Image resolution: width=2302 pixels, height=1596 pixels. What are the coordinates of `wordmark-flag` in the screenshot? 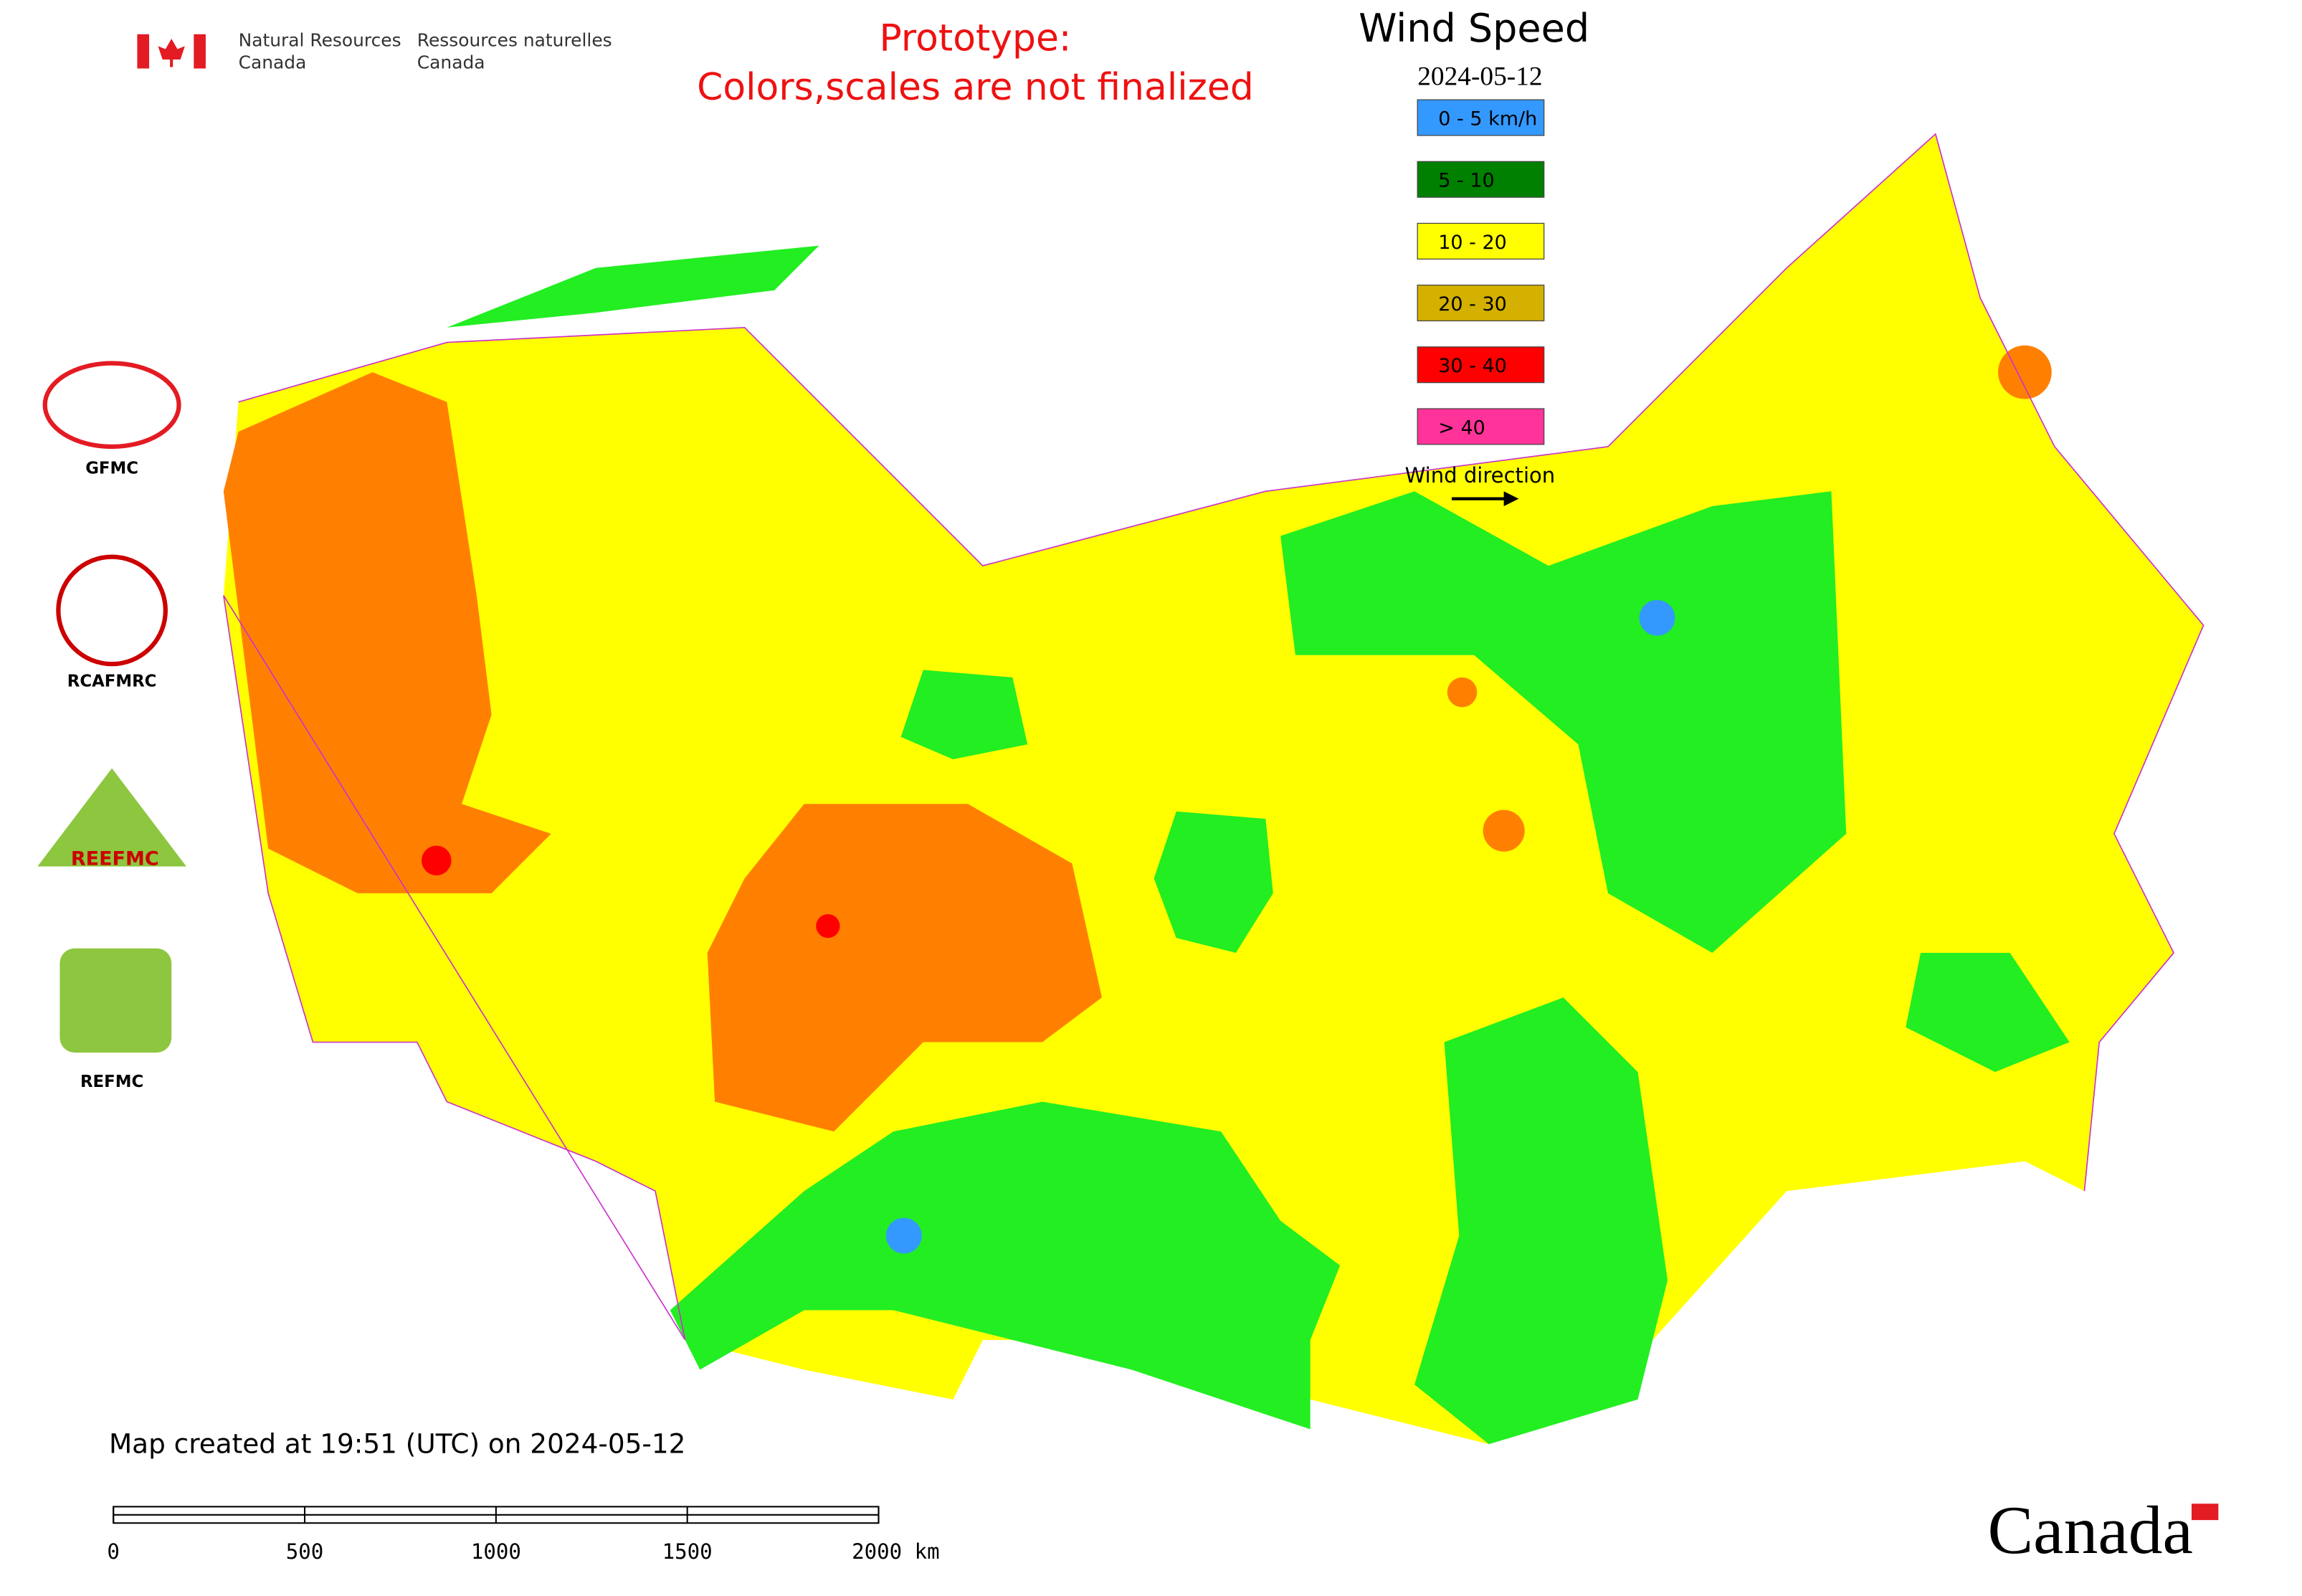 It's located at (2205, 1512).